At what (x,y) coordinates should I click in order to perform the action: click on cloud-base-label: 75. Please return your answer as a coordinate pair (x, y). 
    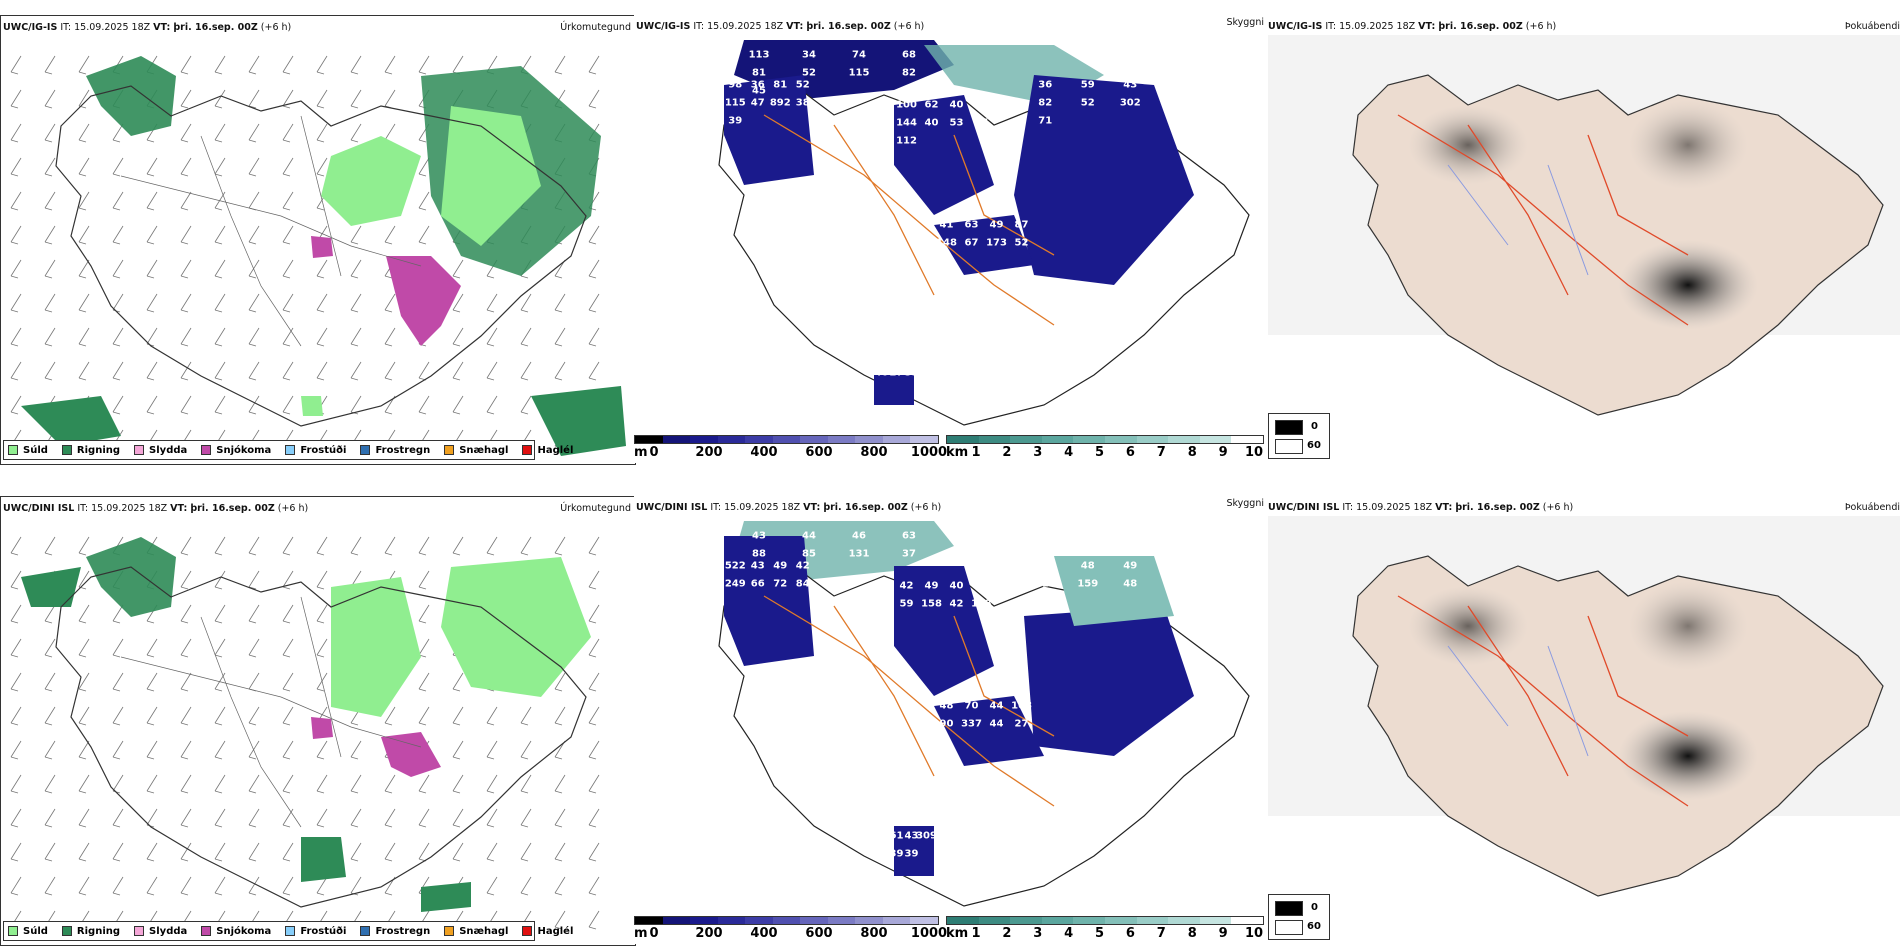
    Looking at the image, I should click on (982, 123).